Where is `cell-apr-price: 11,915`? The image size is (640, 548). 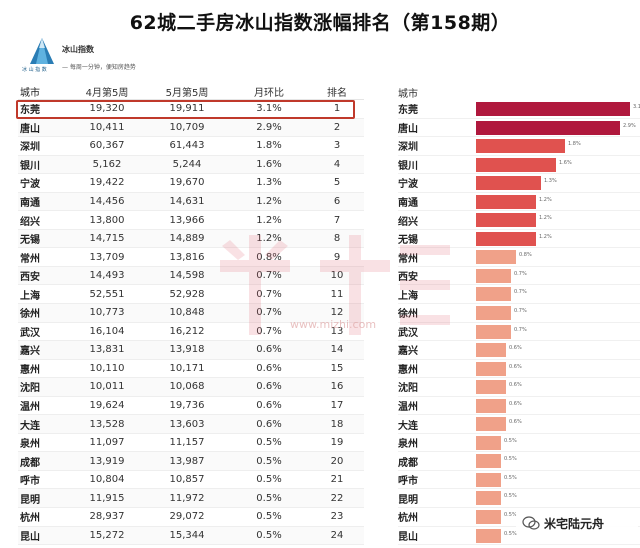
cell-apr-price: 11,915 is located at coordinates (107, 498).